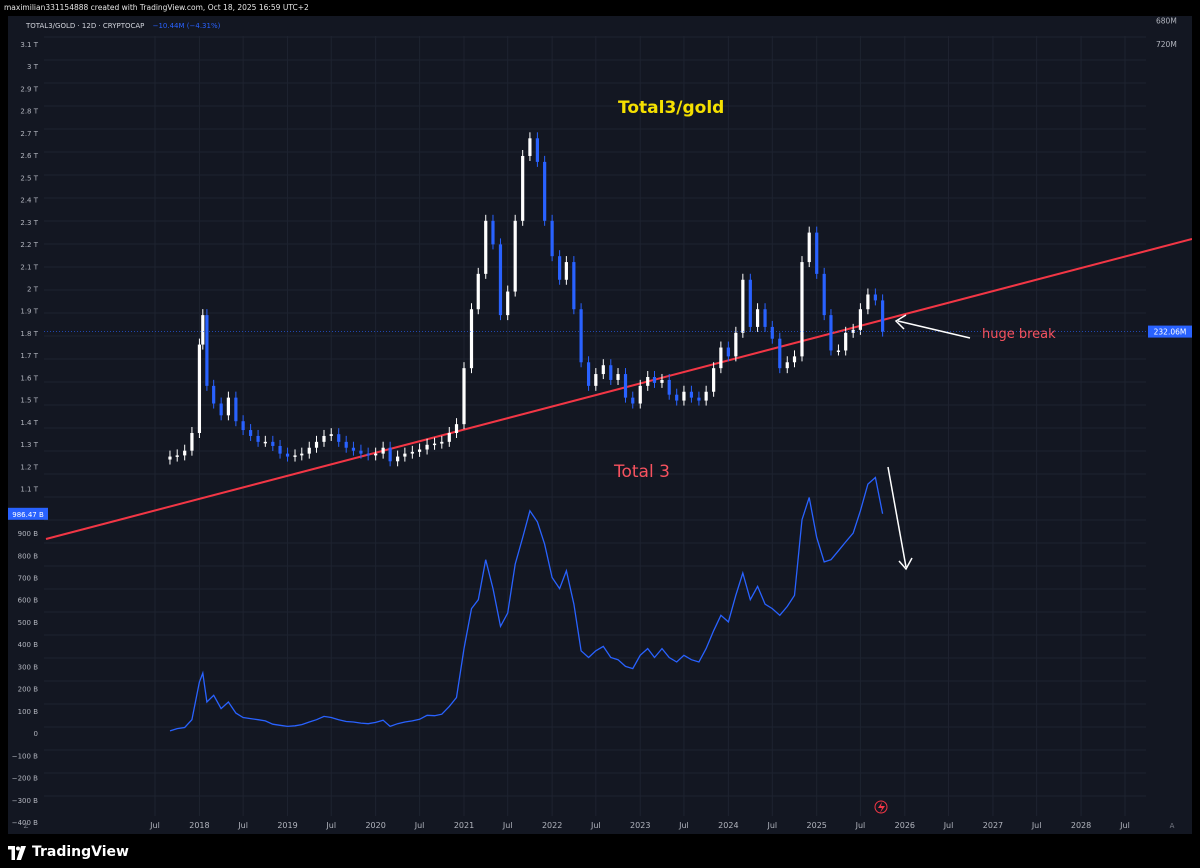 Image resolution: width=1200 pixels, height=868 pixels. Describe the element at coordinates (29, 267) in the screenshot. I see `left-axis-tick: 2.1 T` at that location.